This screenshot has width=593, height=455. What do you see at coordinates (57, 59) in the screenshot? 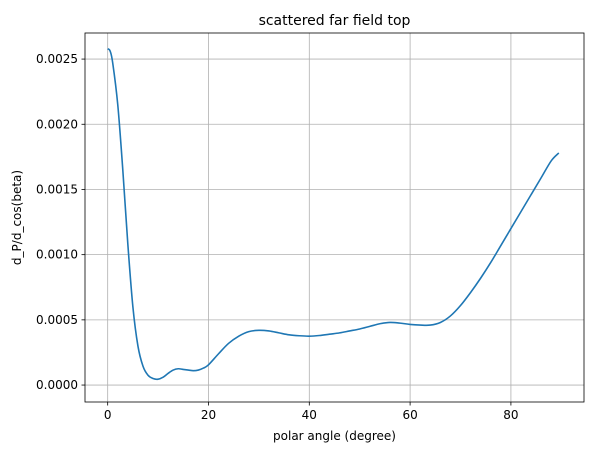
I see `y-tick-label: 0.0025` at bounding box center [57, 59].